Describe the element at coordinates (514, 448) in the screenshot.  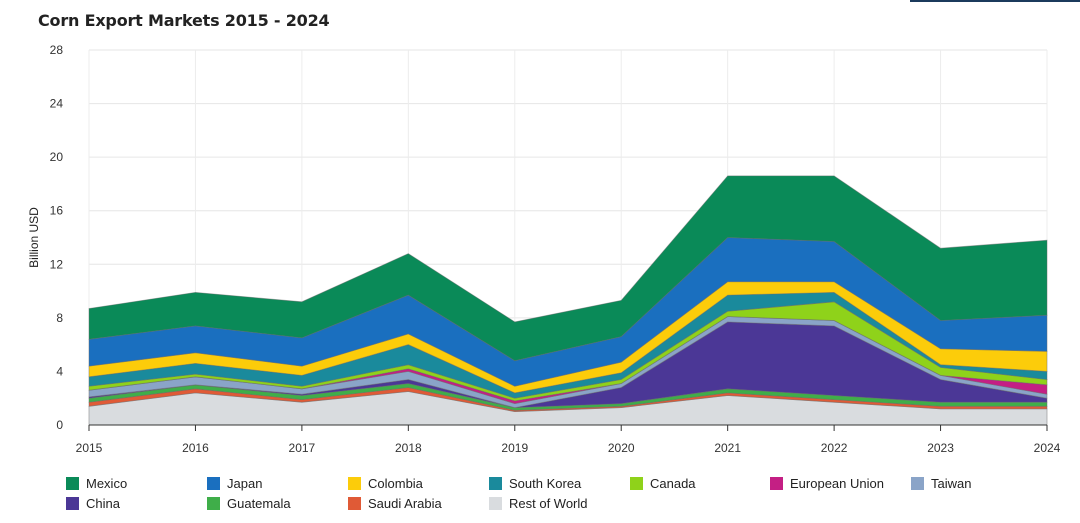
I see `x-tick-label: 2019` at that location.